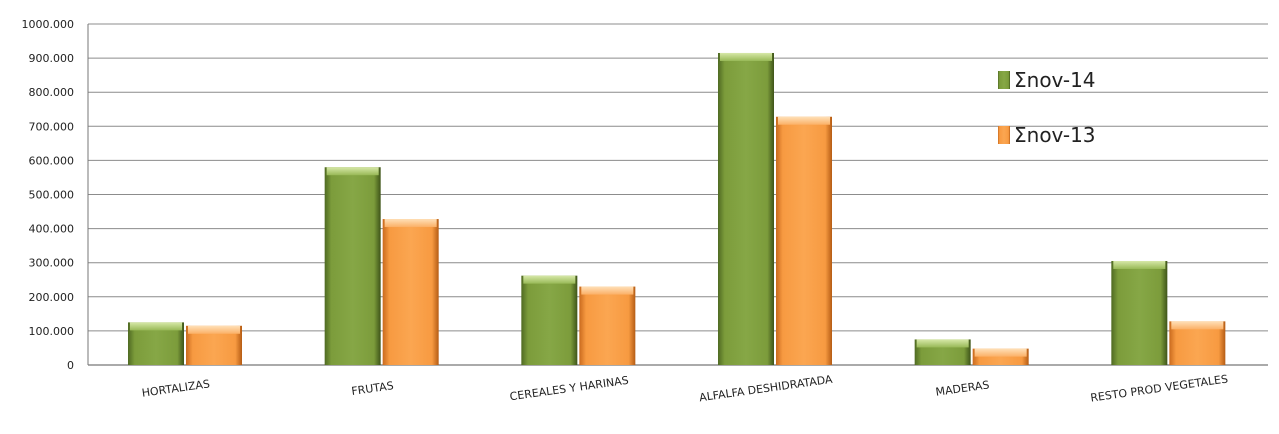 Image resolution: width=1279 pixels, height=434 pixels. What do you see at coordinates (1047, 107) in the screenshot?
I see `legend: Σnov-14 Σnov-13` at bounding box center [1047, 107].